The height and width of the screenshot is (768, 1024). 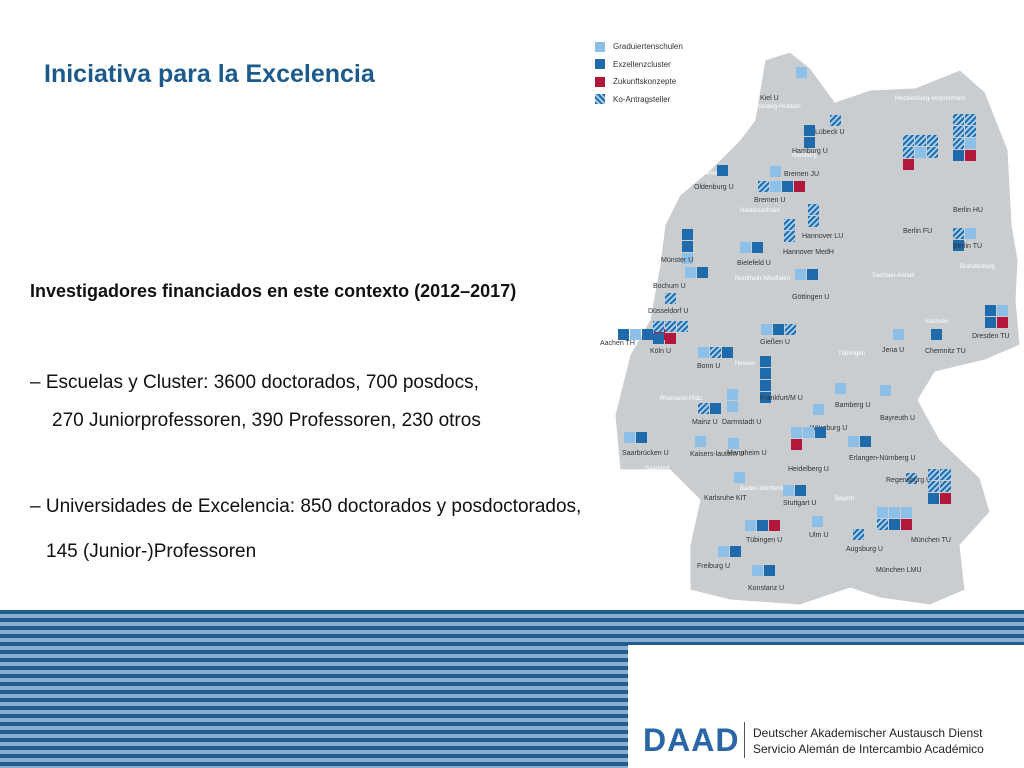 What do you see at coordinates (893, 350) in the screenshot?
I see `university-label: Jena U` at bounding box center [893, 350].